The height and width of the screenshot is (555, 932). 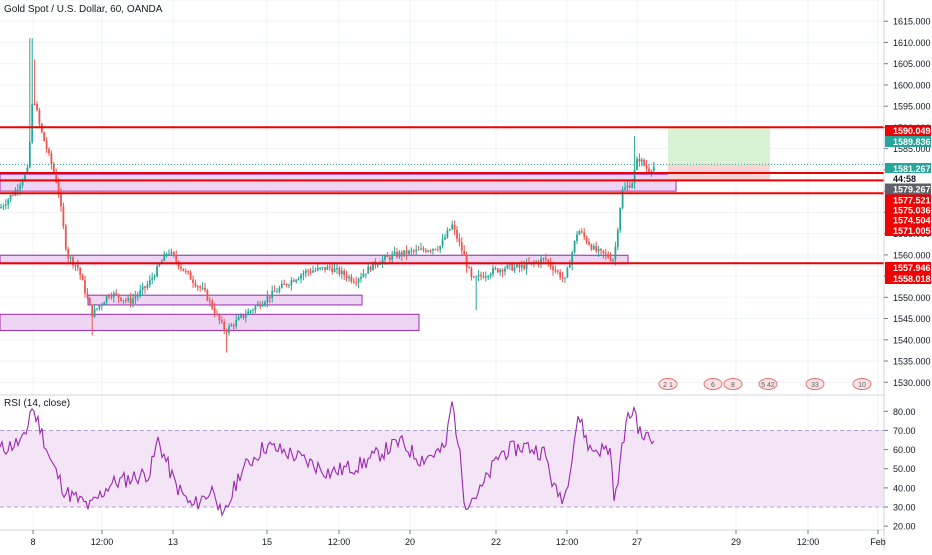 I want to click on position-target-zone, so click(x=719, y=146).